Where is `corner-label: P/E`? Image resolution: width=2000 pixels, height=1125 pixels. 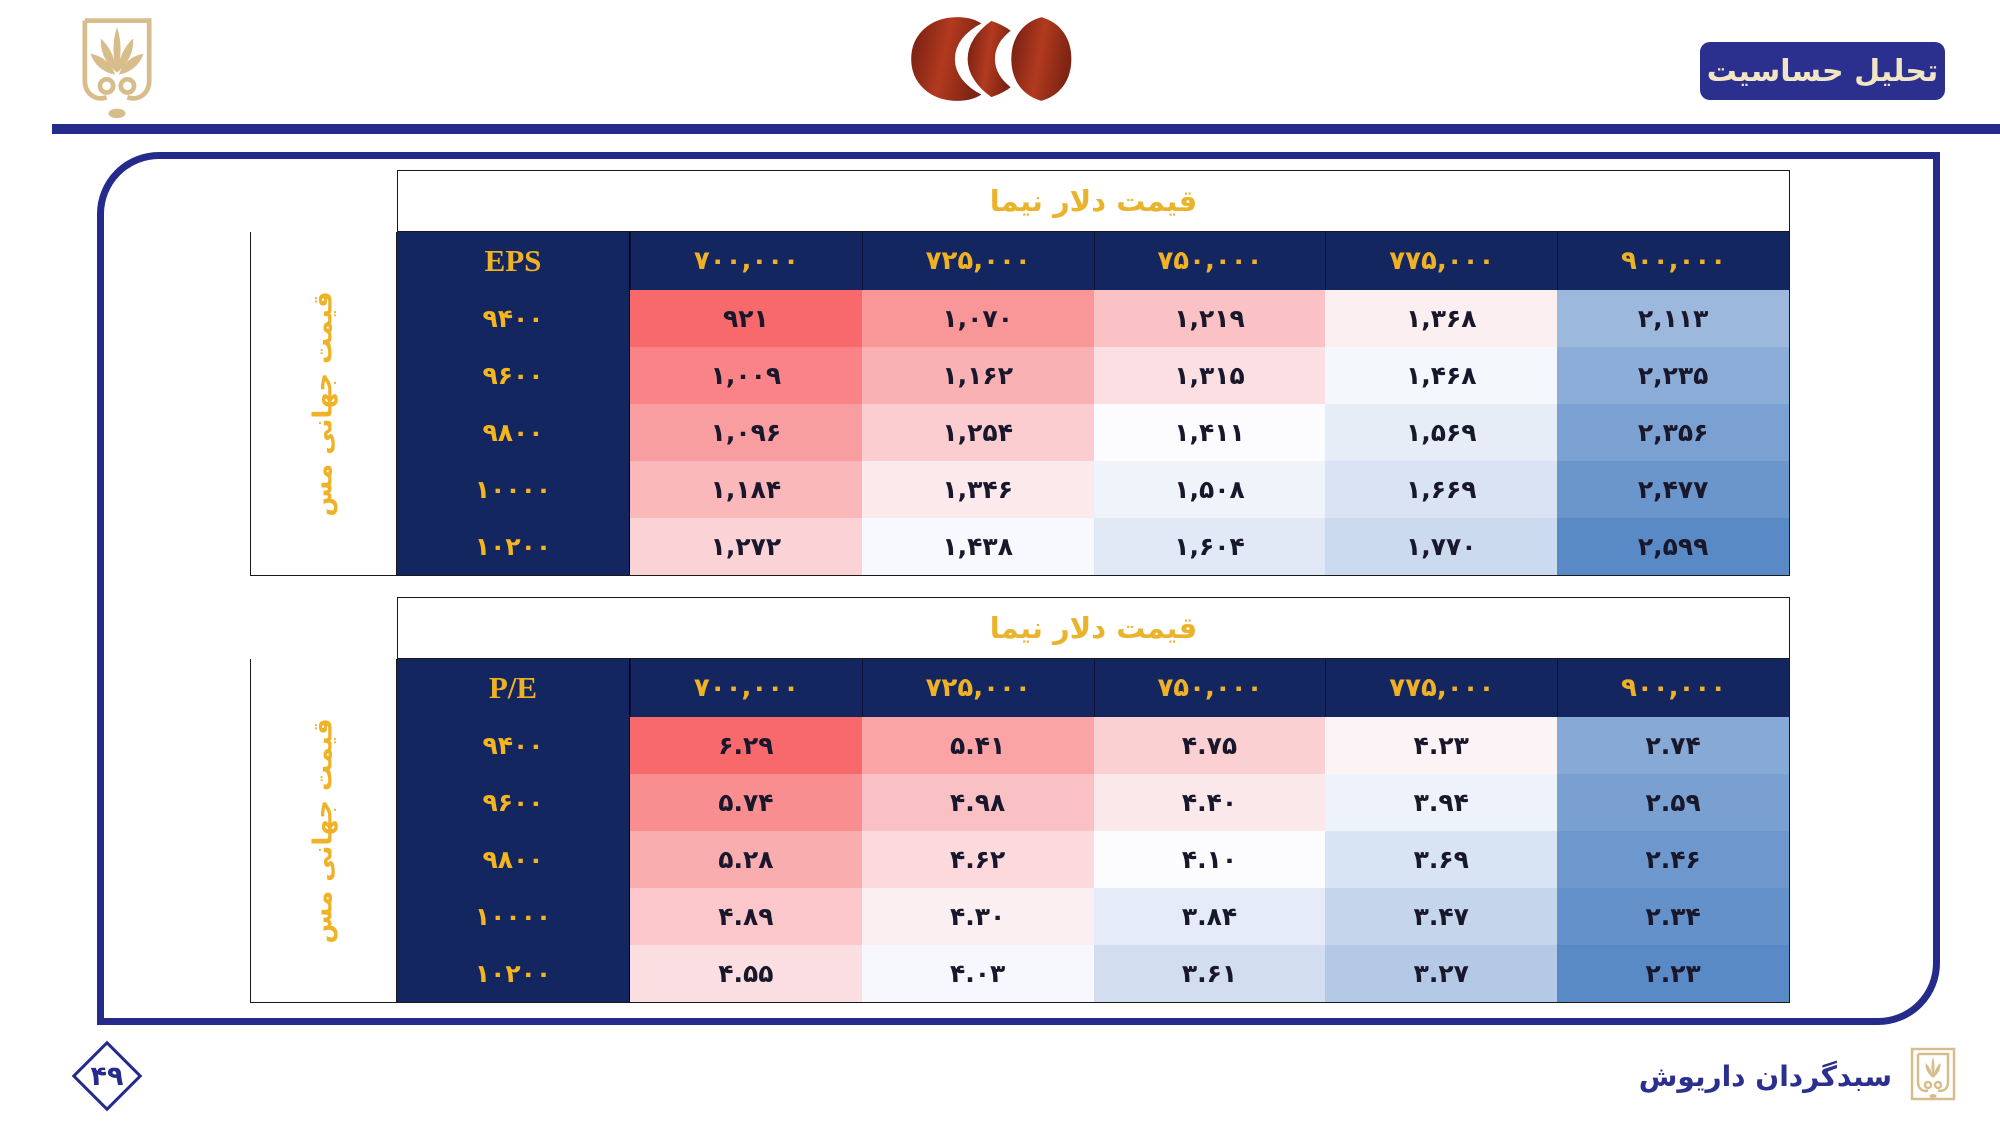 corner-label: P/E is located at coordinates (513, 688).